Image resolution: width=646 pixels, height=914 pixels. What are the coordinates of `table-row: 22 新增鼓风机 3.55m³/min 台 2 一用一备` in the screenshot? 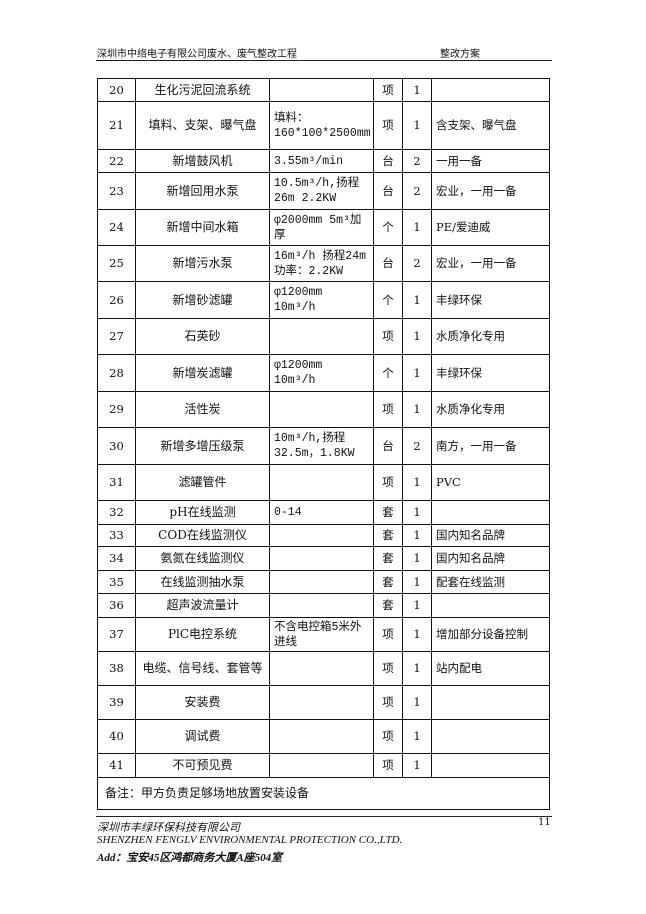 It's located at (323, 161).